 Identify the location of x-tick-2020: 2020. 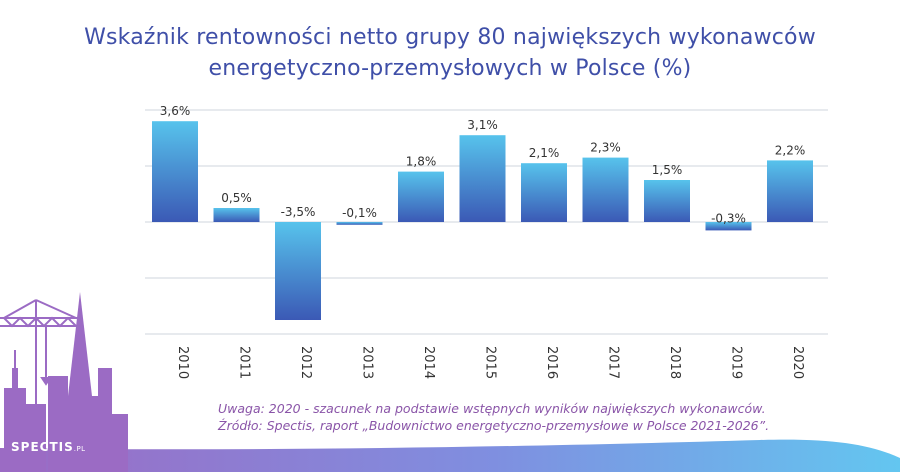
(797, 362).